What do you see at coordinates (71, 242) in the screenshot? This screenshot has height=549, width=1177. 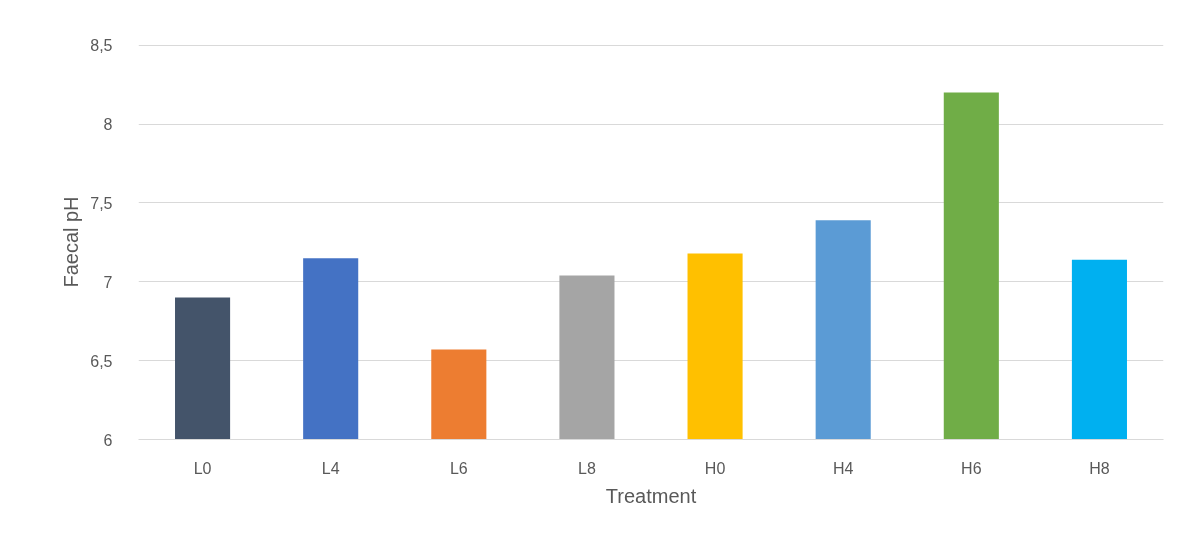 I see `y-axis-title: Faecal pH` at bounding box center [71, 242].